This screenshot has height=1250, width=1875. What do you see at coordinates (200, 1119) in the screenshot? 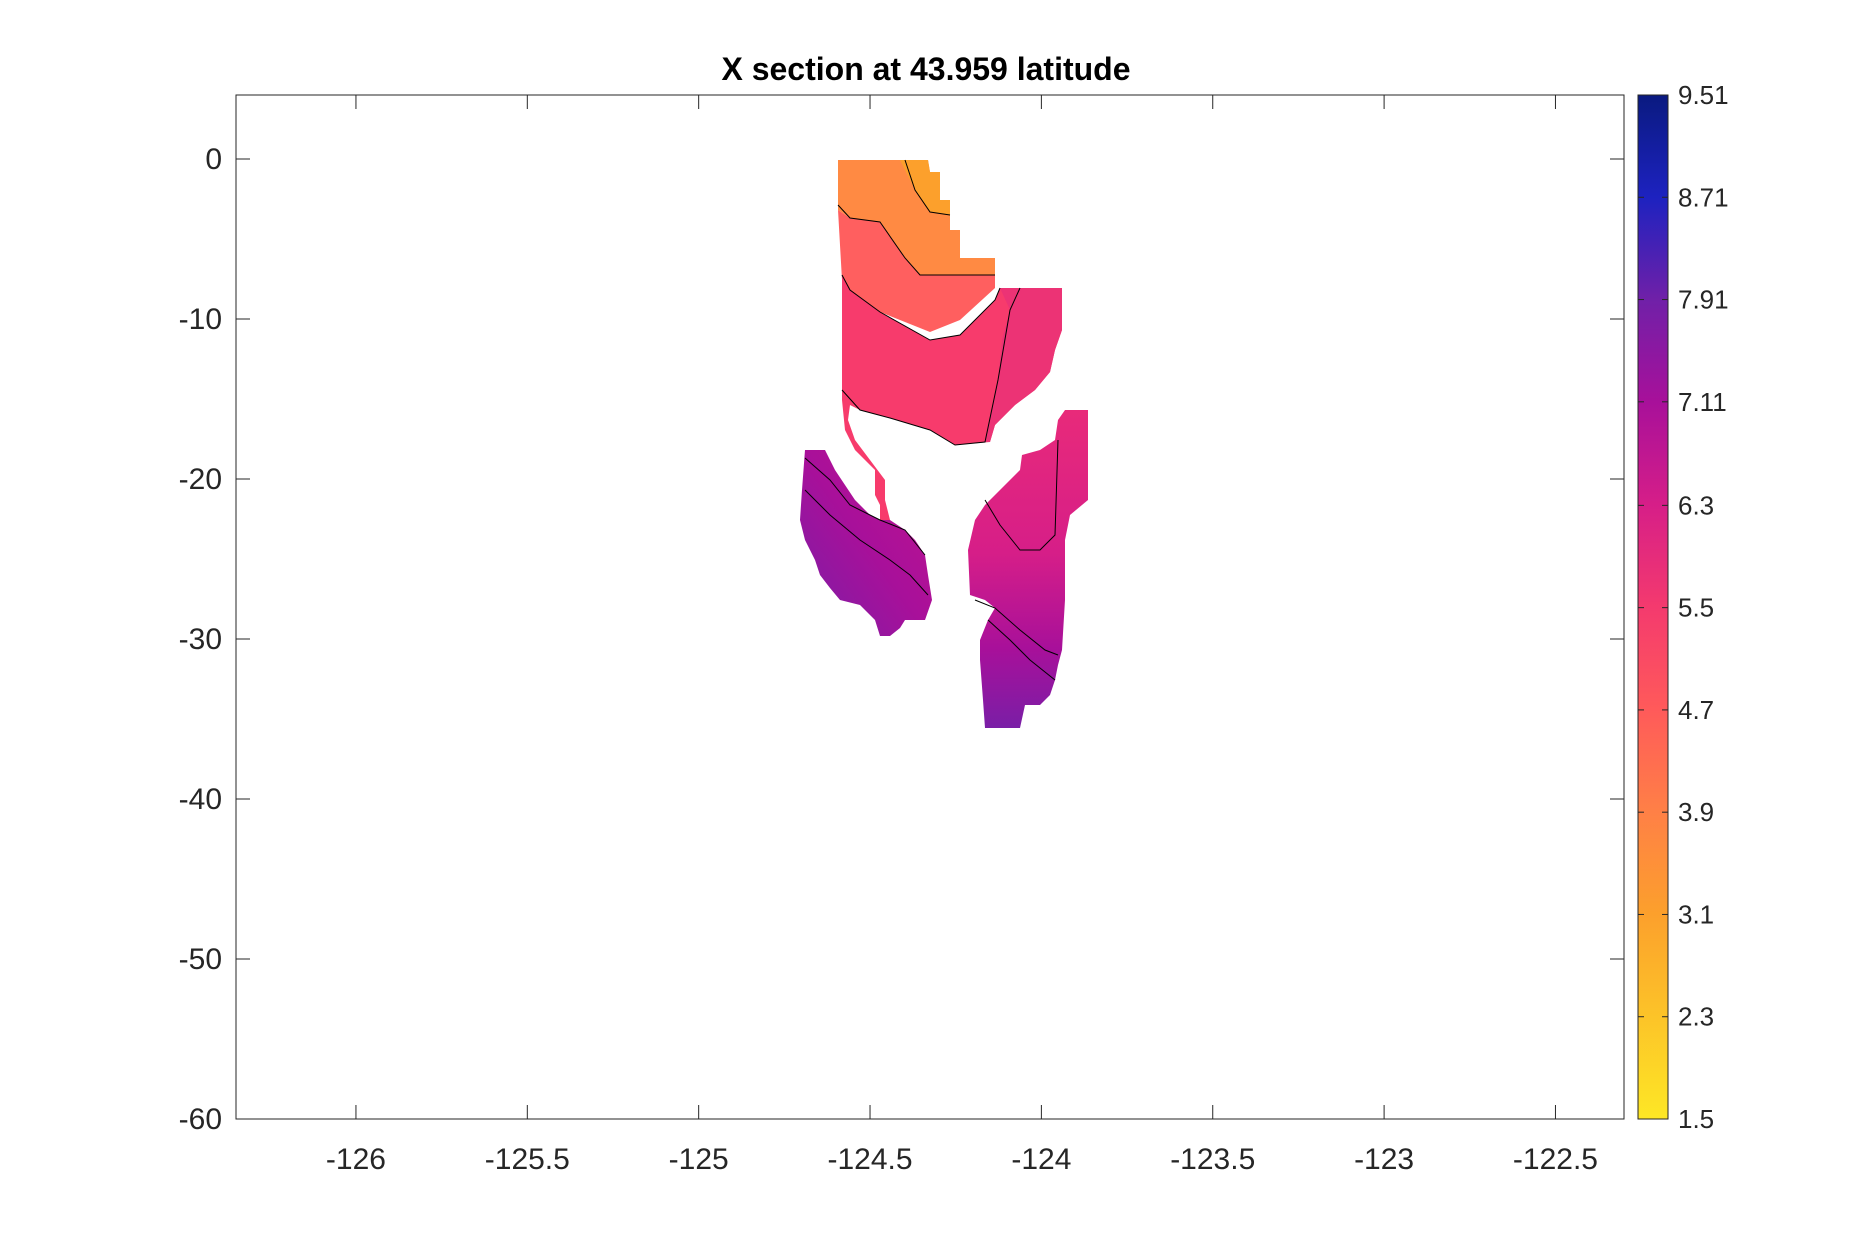
I see `y-tick-label: -60` at bounding box center [200, 1119].